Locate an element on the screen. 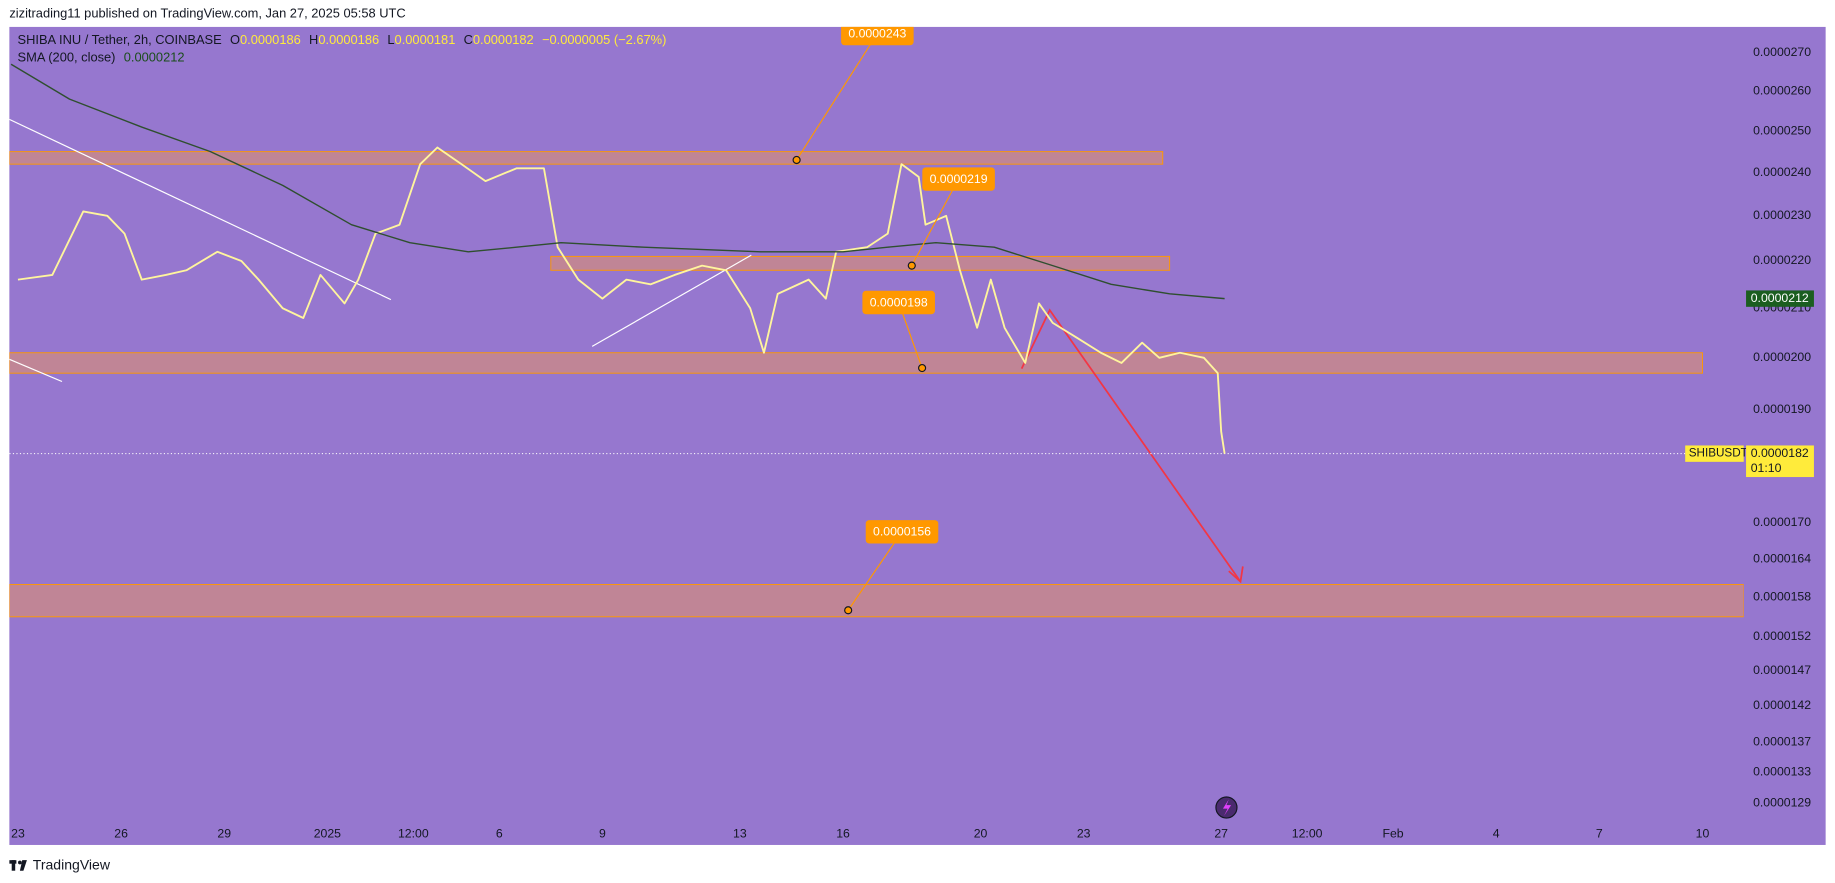 This screenshot has height=883, width=1835. brand: TradingView is located at coordinates (72, 865).